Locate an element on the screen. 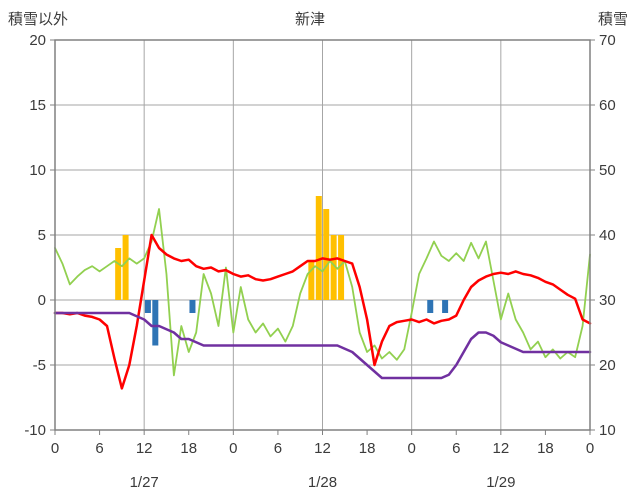 This screenshot has height=501, width=636. date-label: 1/27 is located at coordinates (144, 482).